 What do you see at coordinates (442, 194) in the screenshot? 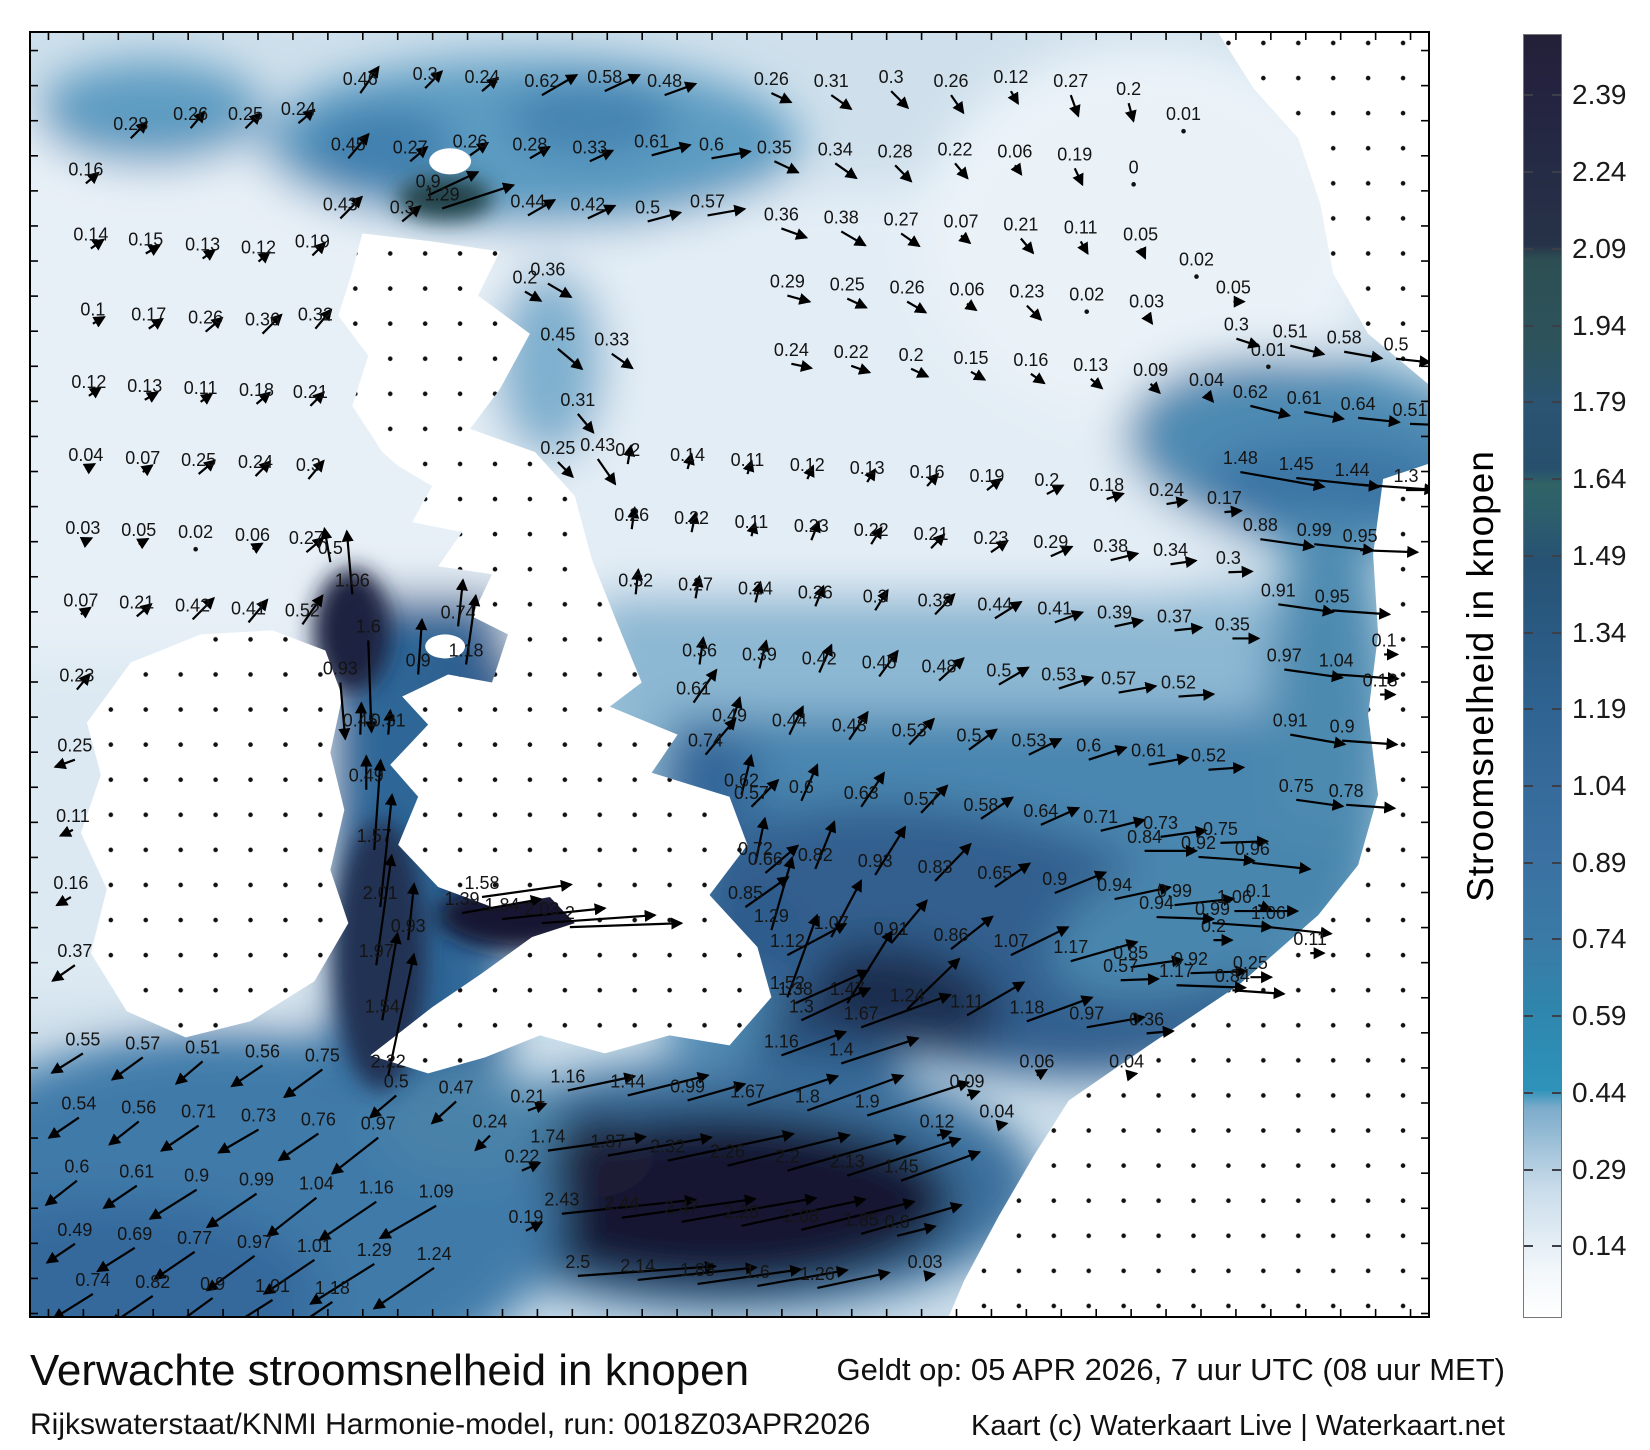
I see `current-value-label: 1.29` at bounding box center [442, 194].